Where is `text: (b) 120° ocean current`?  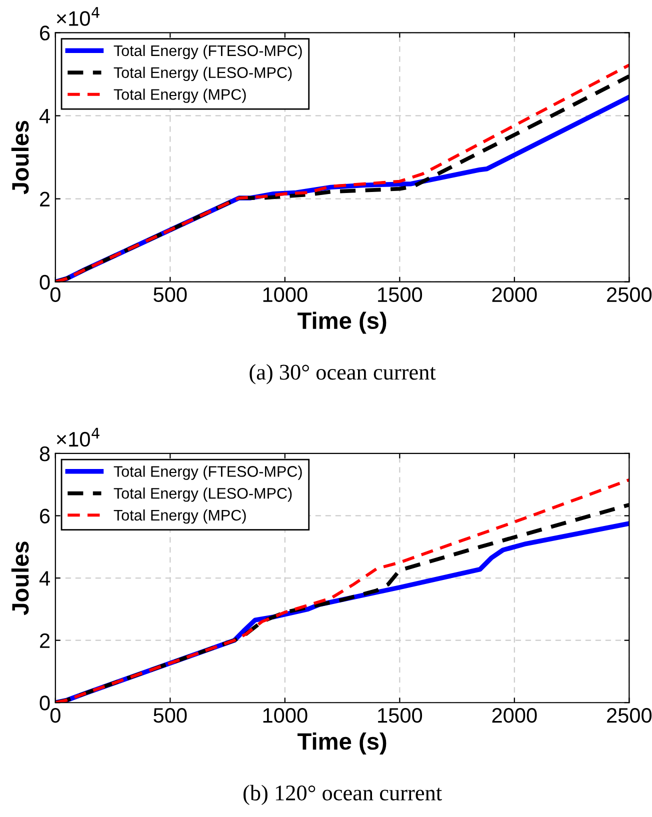
text: (b) 120° ocean current is located at coordinates (343, 795).